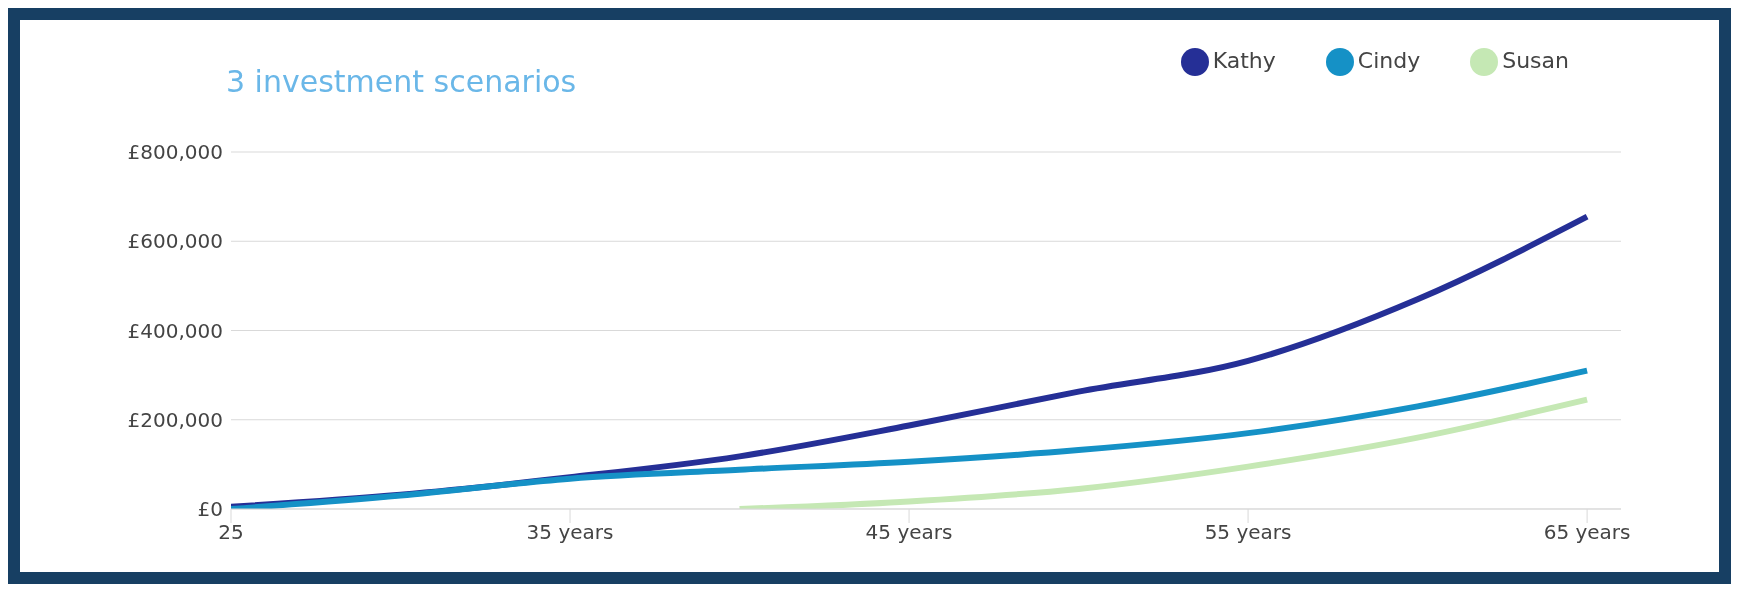 The width and height of the screenshot is (1739, 592). Describe the element at coordinates (570, 532) in the screenshot. I see `x-tick-label: 35 years` at that location.